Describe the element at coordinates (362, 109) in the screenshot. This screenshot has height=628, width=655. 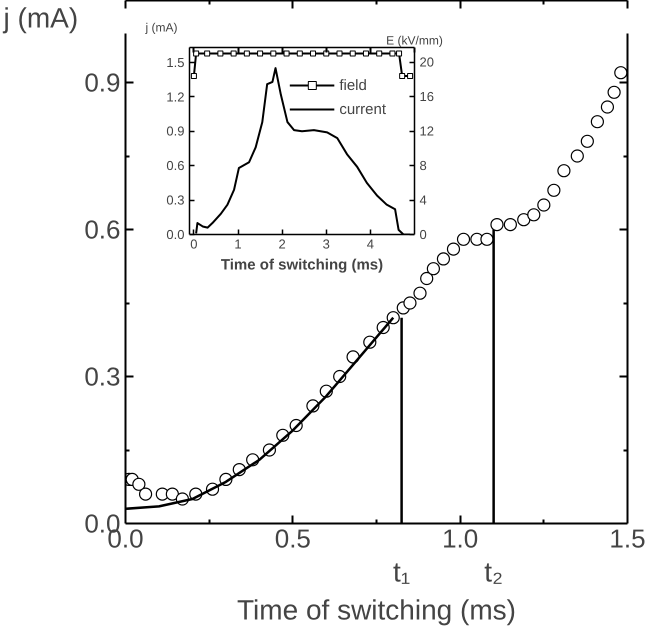
I see `legend-label: current` at that location.